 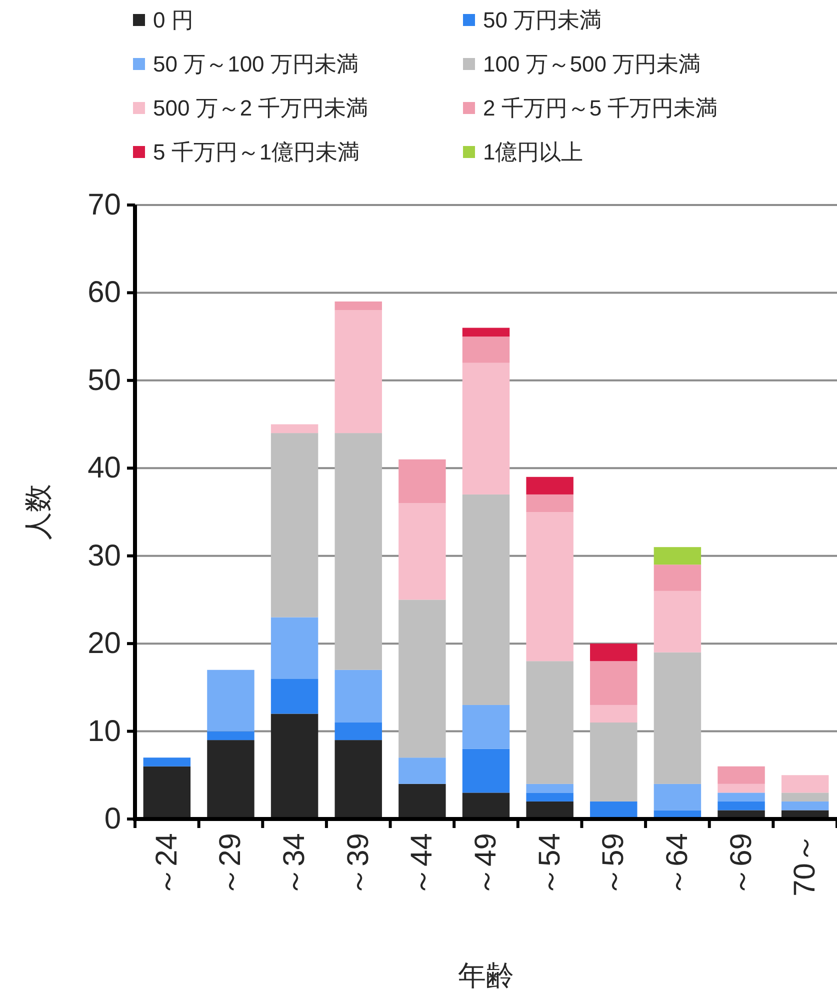 What do you see at coordinates (295, 864) in the screenshot?
I see `x-tick-label: ～34` at bounding box center [295, 864].